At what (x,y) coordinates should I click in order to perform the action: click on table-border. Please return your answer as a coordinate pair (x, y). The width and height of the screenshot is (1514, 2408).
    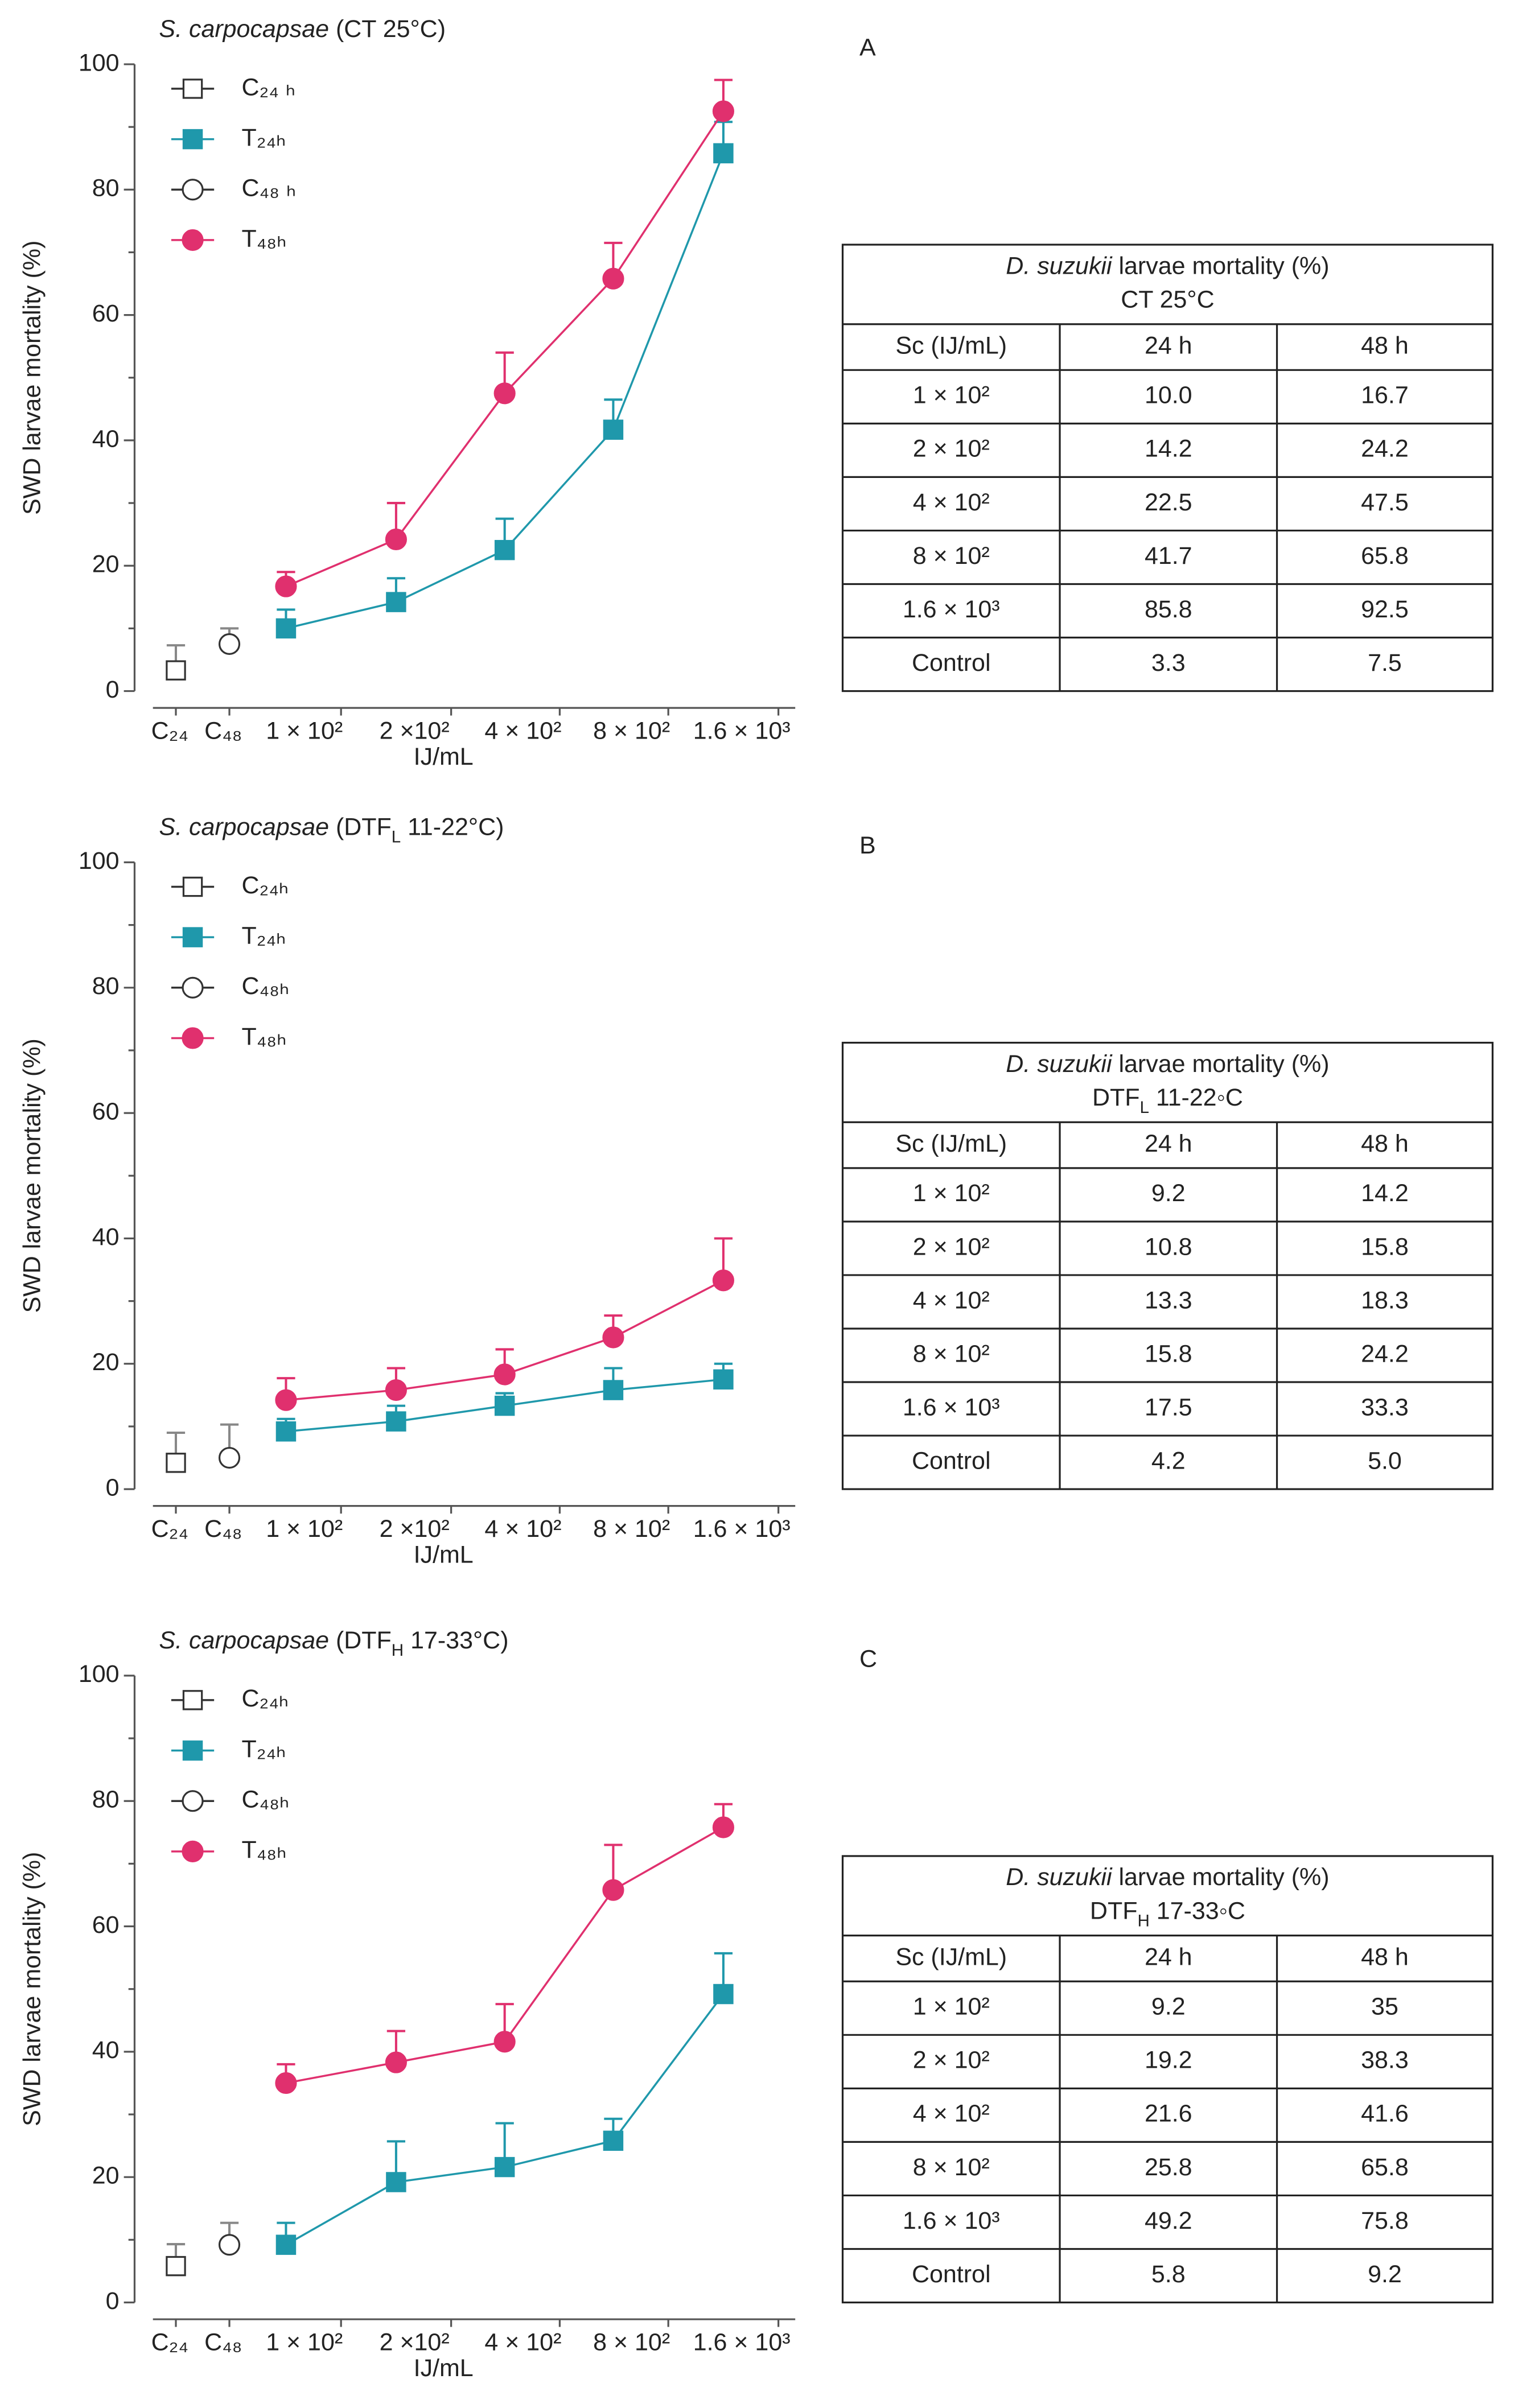
    Looking at the image, I should click on (1167, 2079).